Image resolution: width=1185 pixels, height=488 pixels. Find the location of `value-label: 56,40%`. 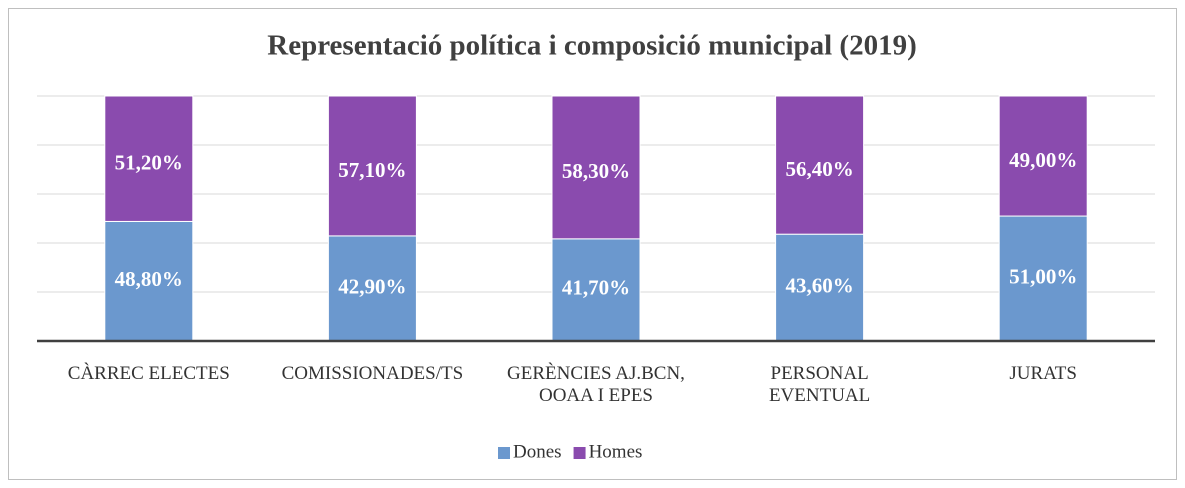

value-label: 56,40% is located at coordinates (819, 169).